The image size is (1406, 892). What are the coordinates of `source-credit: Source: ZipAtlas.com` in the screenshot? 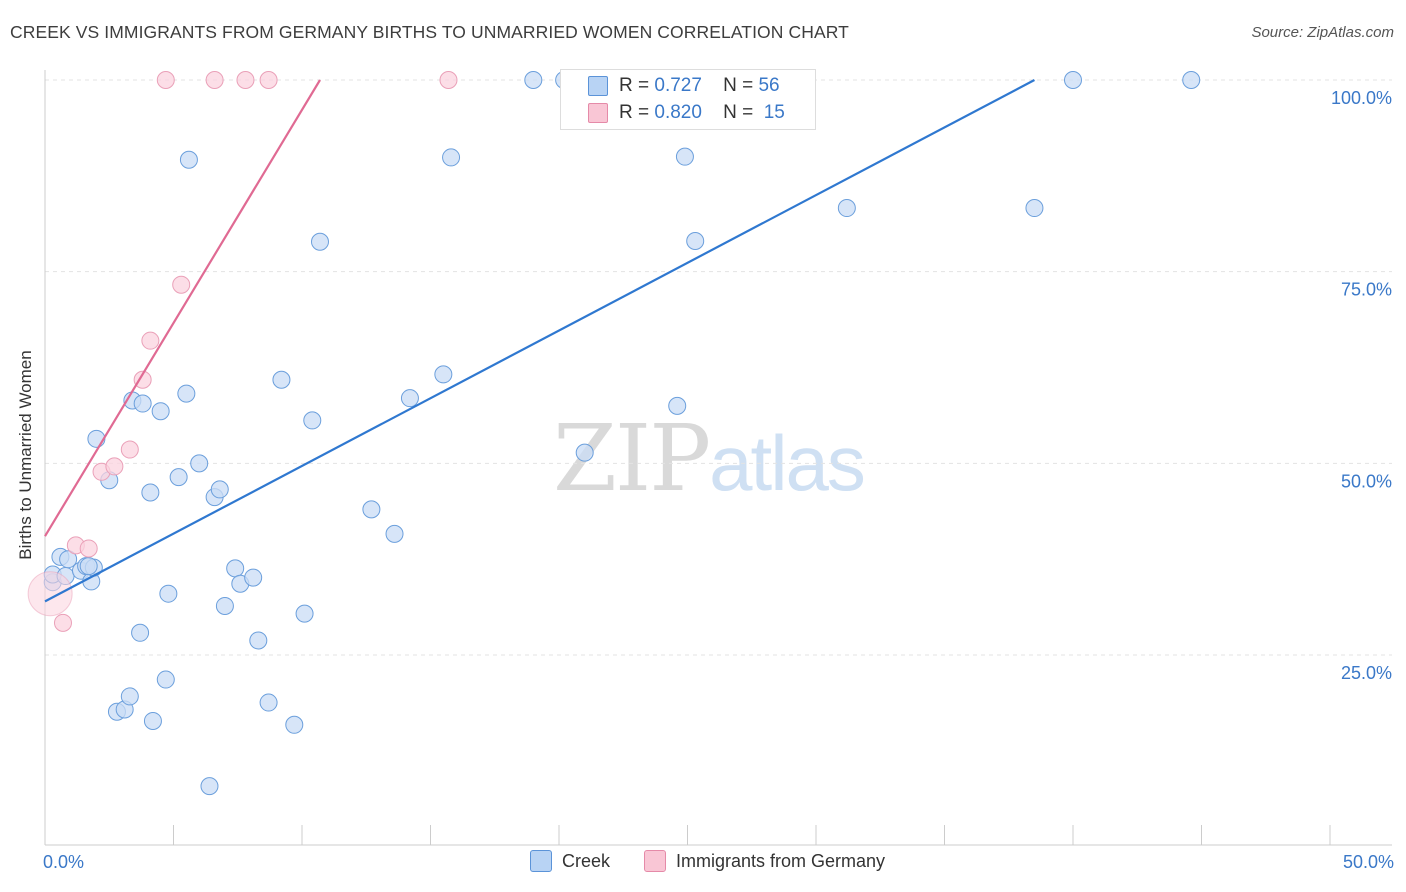 It's located at (1322, 32).